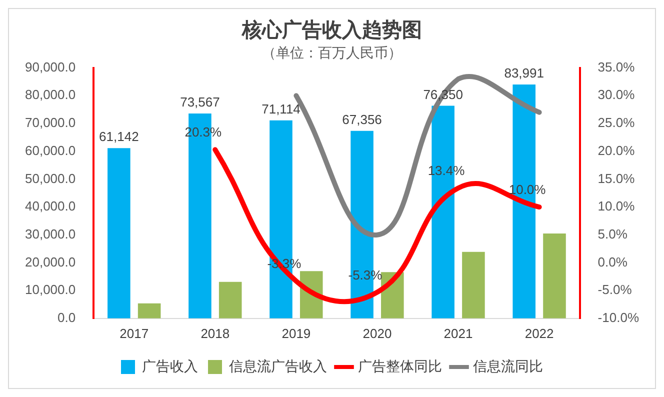 The image size is (664, 397). I want to click on y-tick-label: 90,000.0, so click(50, 66).